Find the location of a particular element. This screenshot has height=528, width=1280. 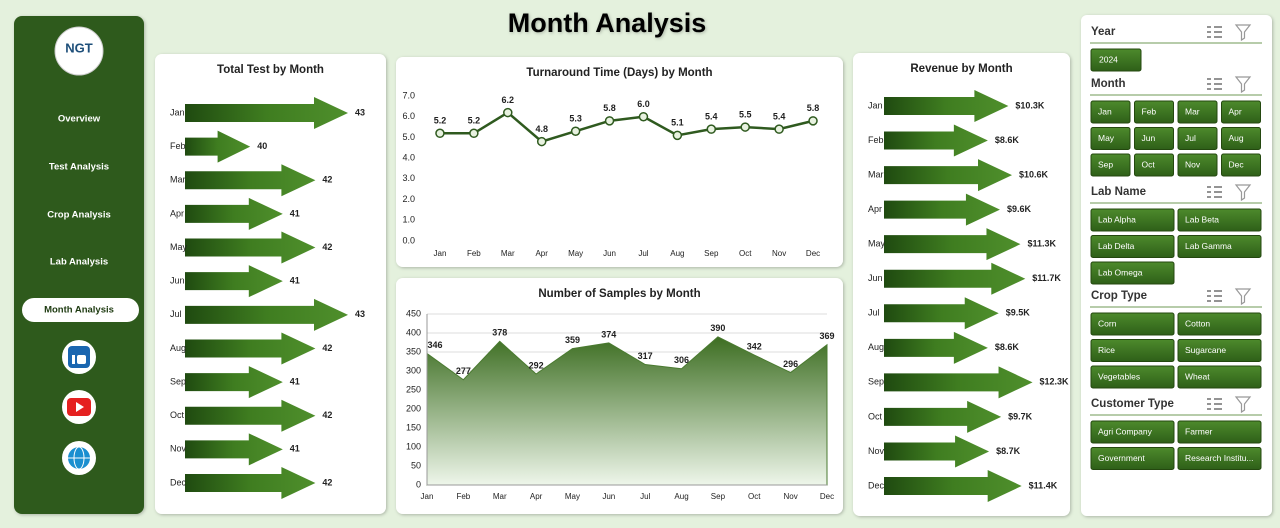

category-label: Nov is located at coordinates (178, 449).